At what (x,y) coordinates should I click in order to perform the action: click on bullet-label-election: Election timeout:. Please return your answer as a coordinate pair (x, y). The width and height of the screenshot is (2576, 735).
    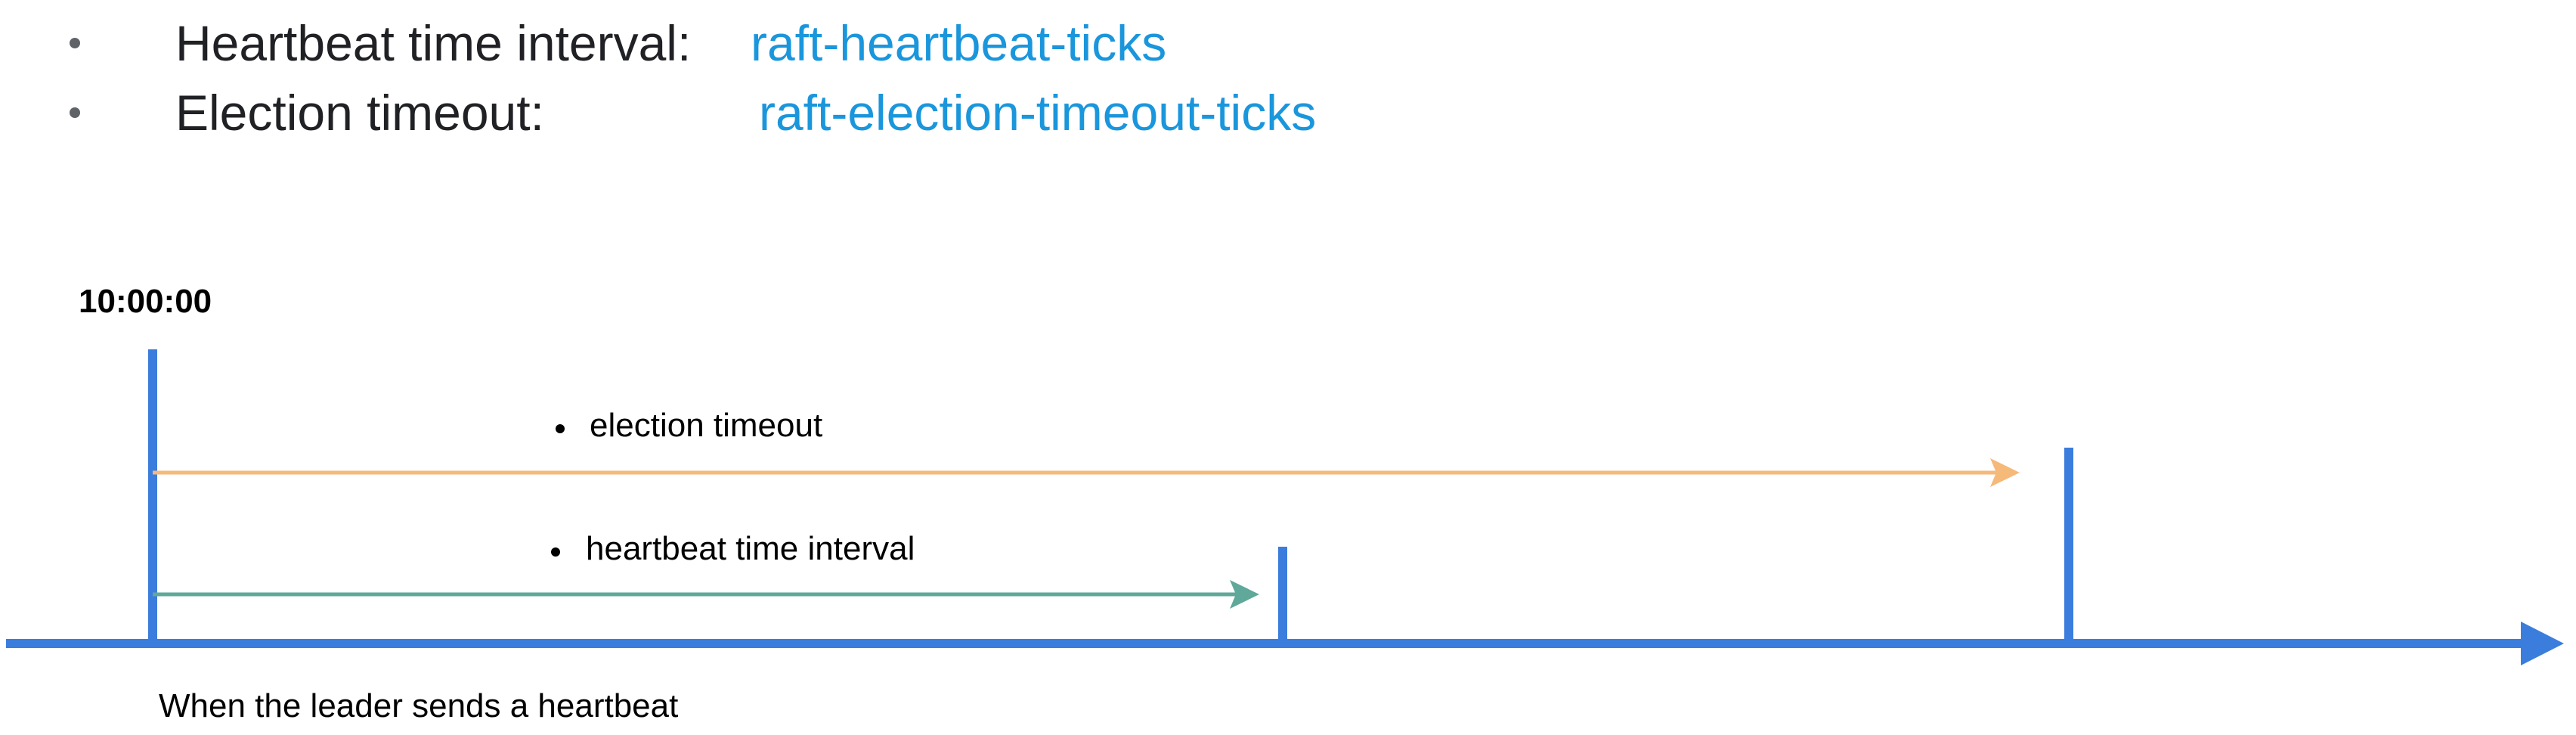
    Looking at the image, I should click on (359, 113).